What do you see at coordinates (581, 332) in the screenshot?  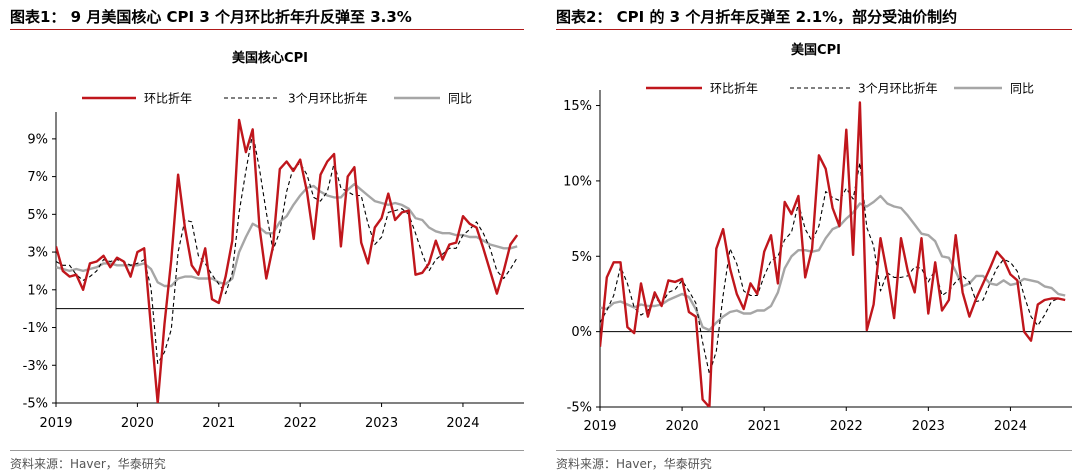 I see `y-tick-label: 0%` at bounding box center [581, 332].